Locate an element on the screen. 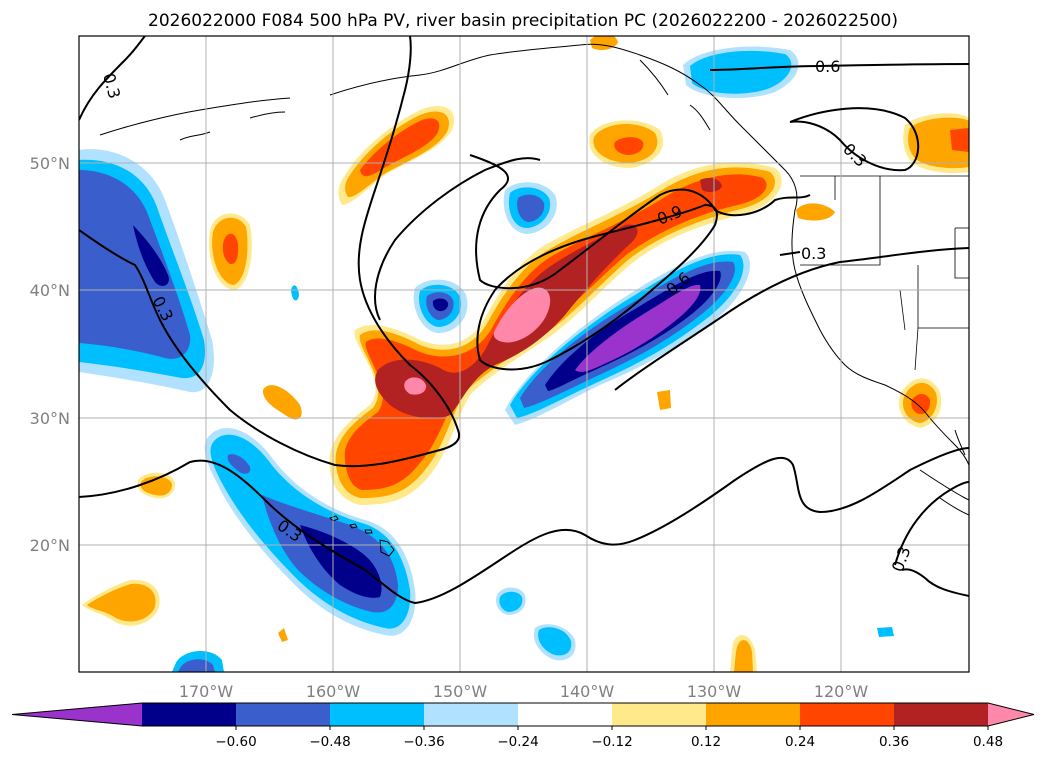 The image size is (1047, 765). lat-label: 30°N is located at coordinates (50, 418).